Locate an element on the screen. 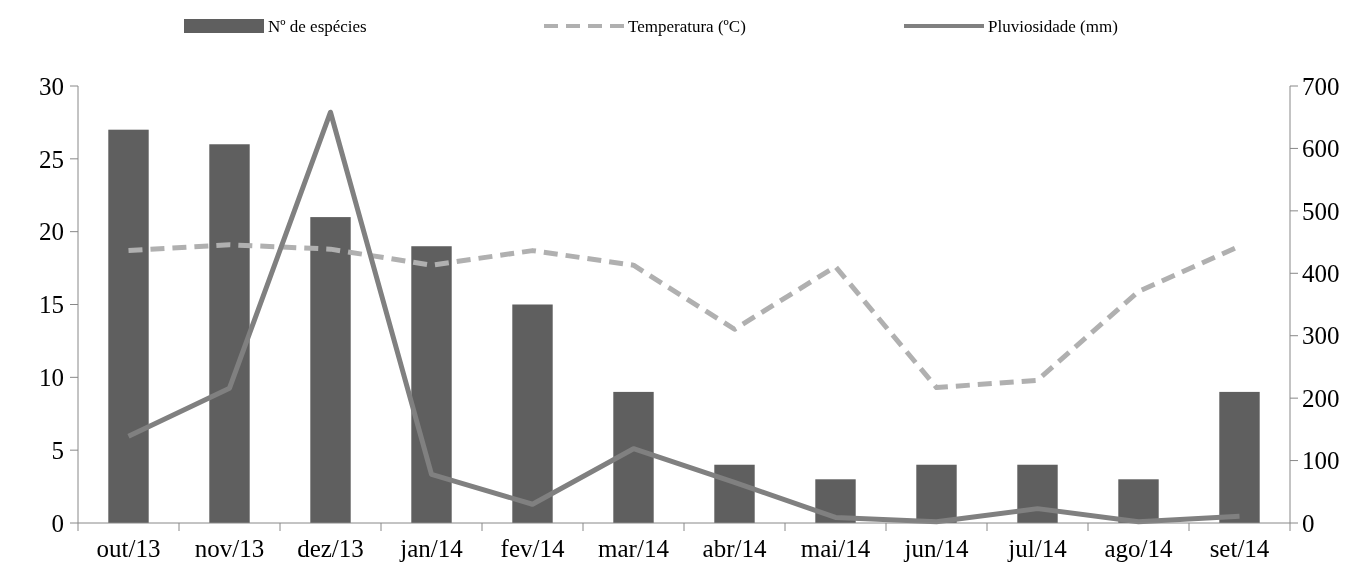  legend-label: Pluviosidade (mm) is located at coordinates (1053, 26).